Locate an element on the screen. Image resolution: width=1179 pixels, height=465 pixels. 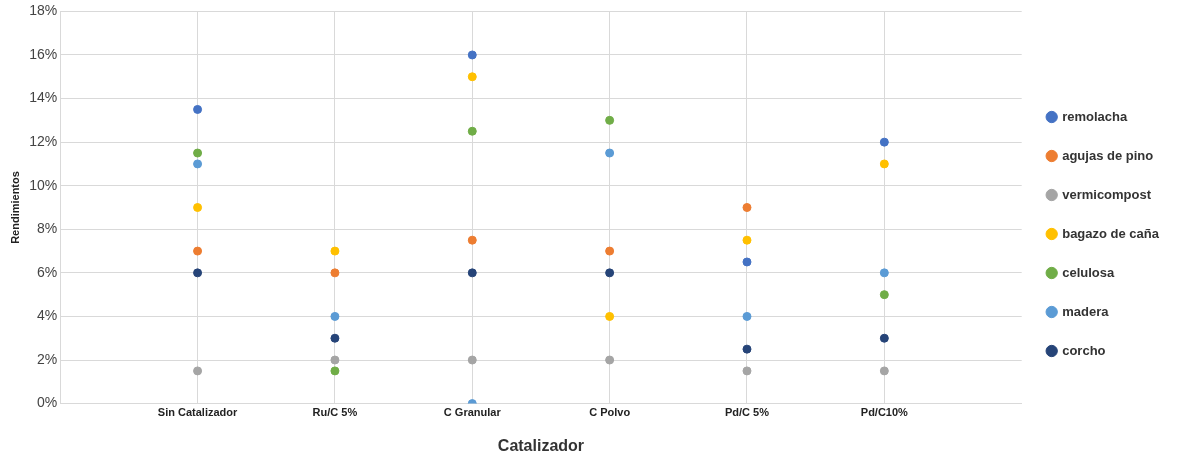
x-tick-label: Sin Catalizador is located at coordinates (198, 412).